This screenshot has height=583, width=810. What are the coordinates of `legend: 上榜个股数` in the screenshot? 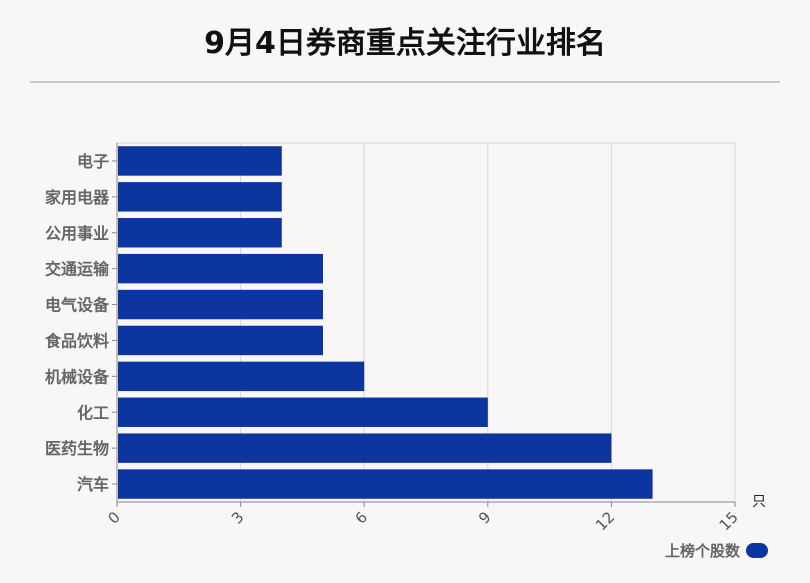 It's located at (716, 550).